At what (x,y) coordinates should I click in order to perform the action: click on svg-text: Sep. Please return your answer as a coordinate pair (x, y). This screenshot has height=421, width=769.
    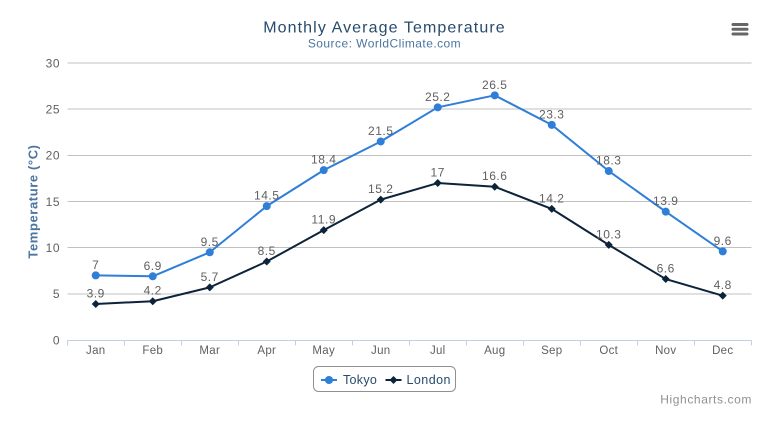
    Looking at the image, I should click on (551, 351).